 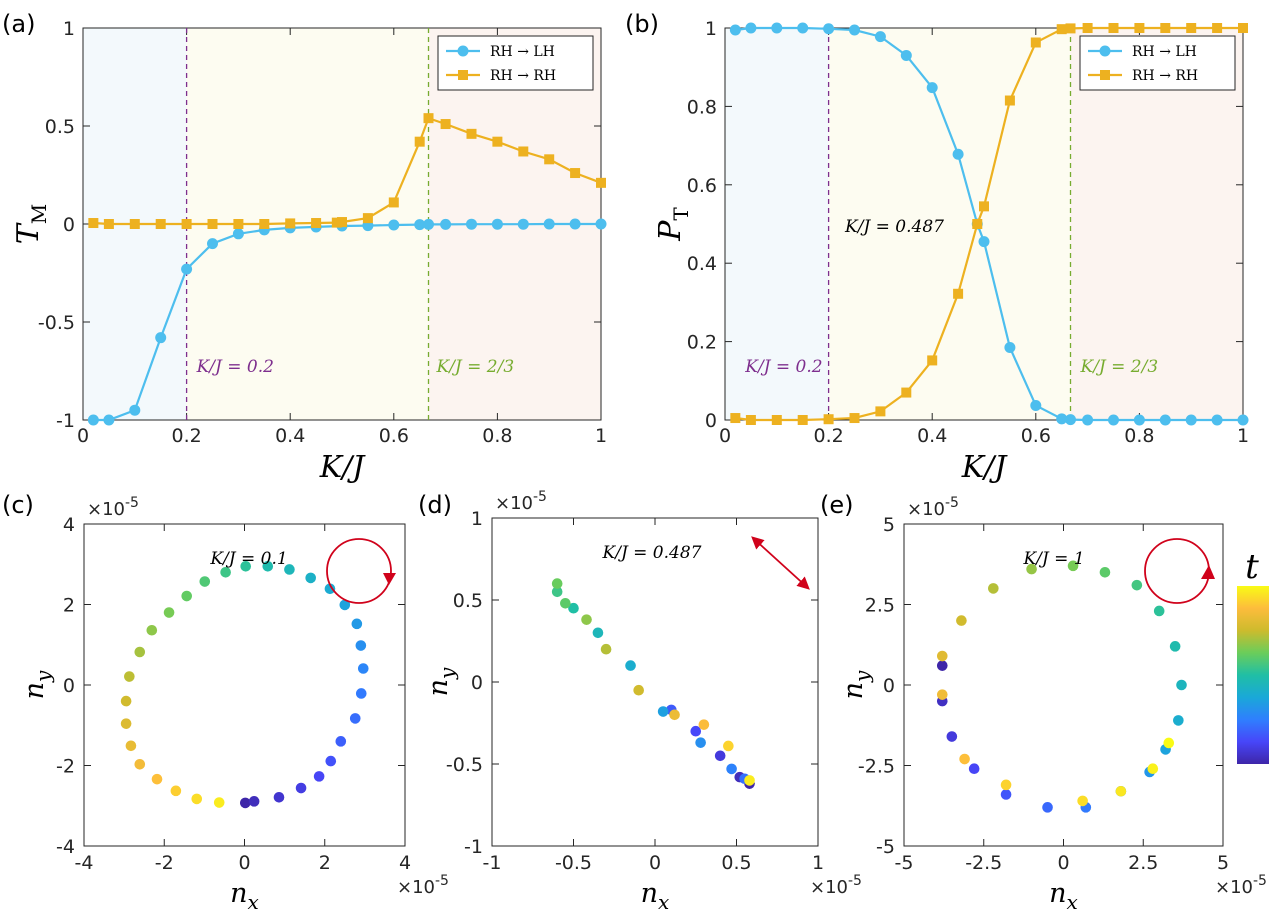 I want to click on y-tick-label: -2, so click(x=65, y=767).